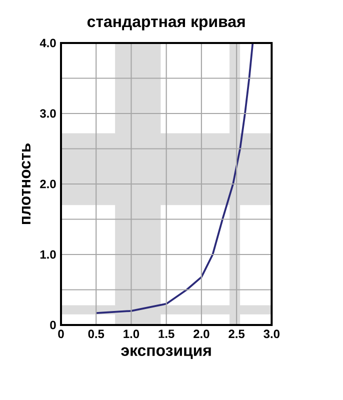 Image resolution: width=343 pixels, height=400 pixels. What do you see at coordinates (166, 334) in the screenshot?
I see `x-tick-label: 1.5` at bounding box center [166, 334].